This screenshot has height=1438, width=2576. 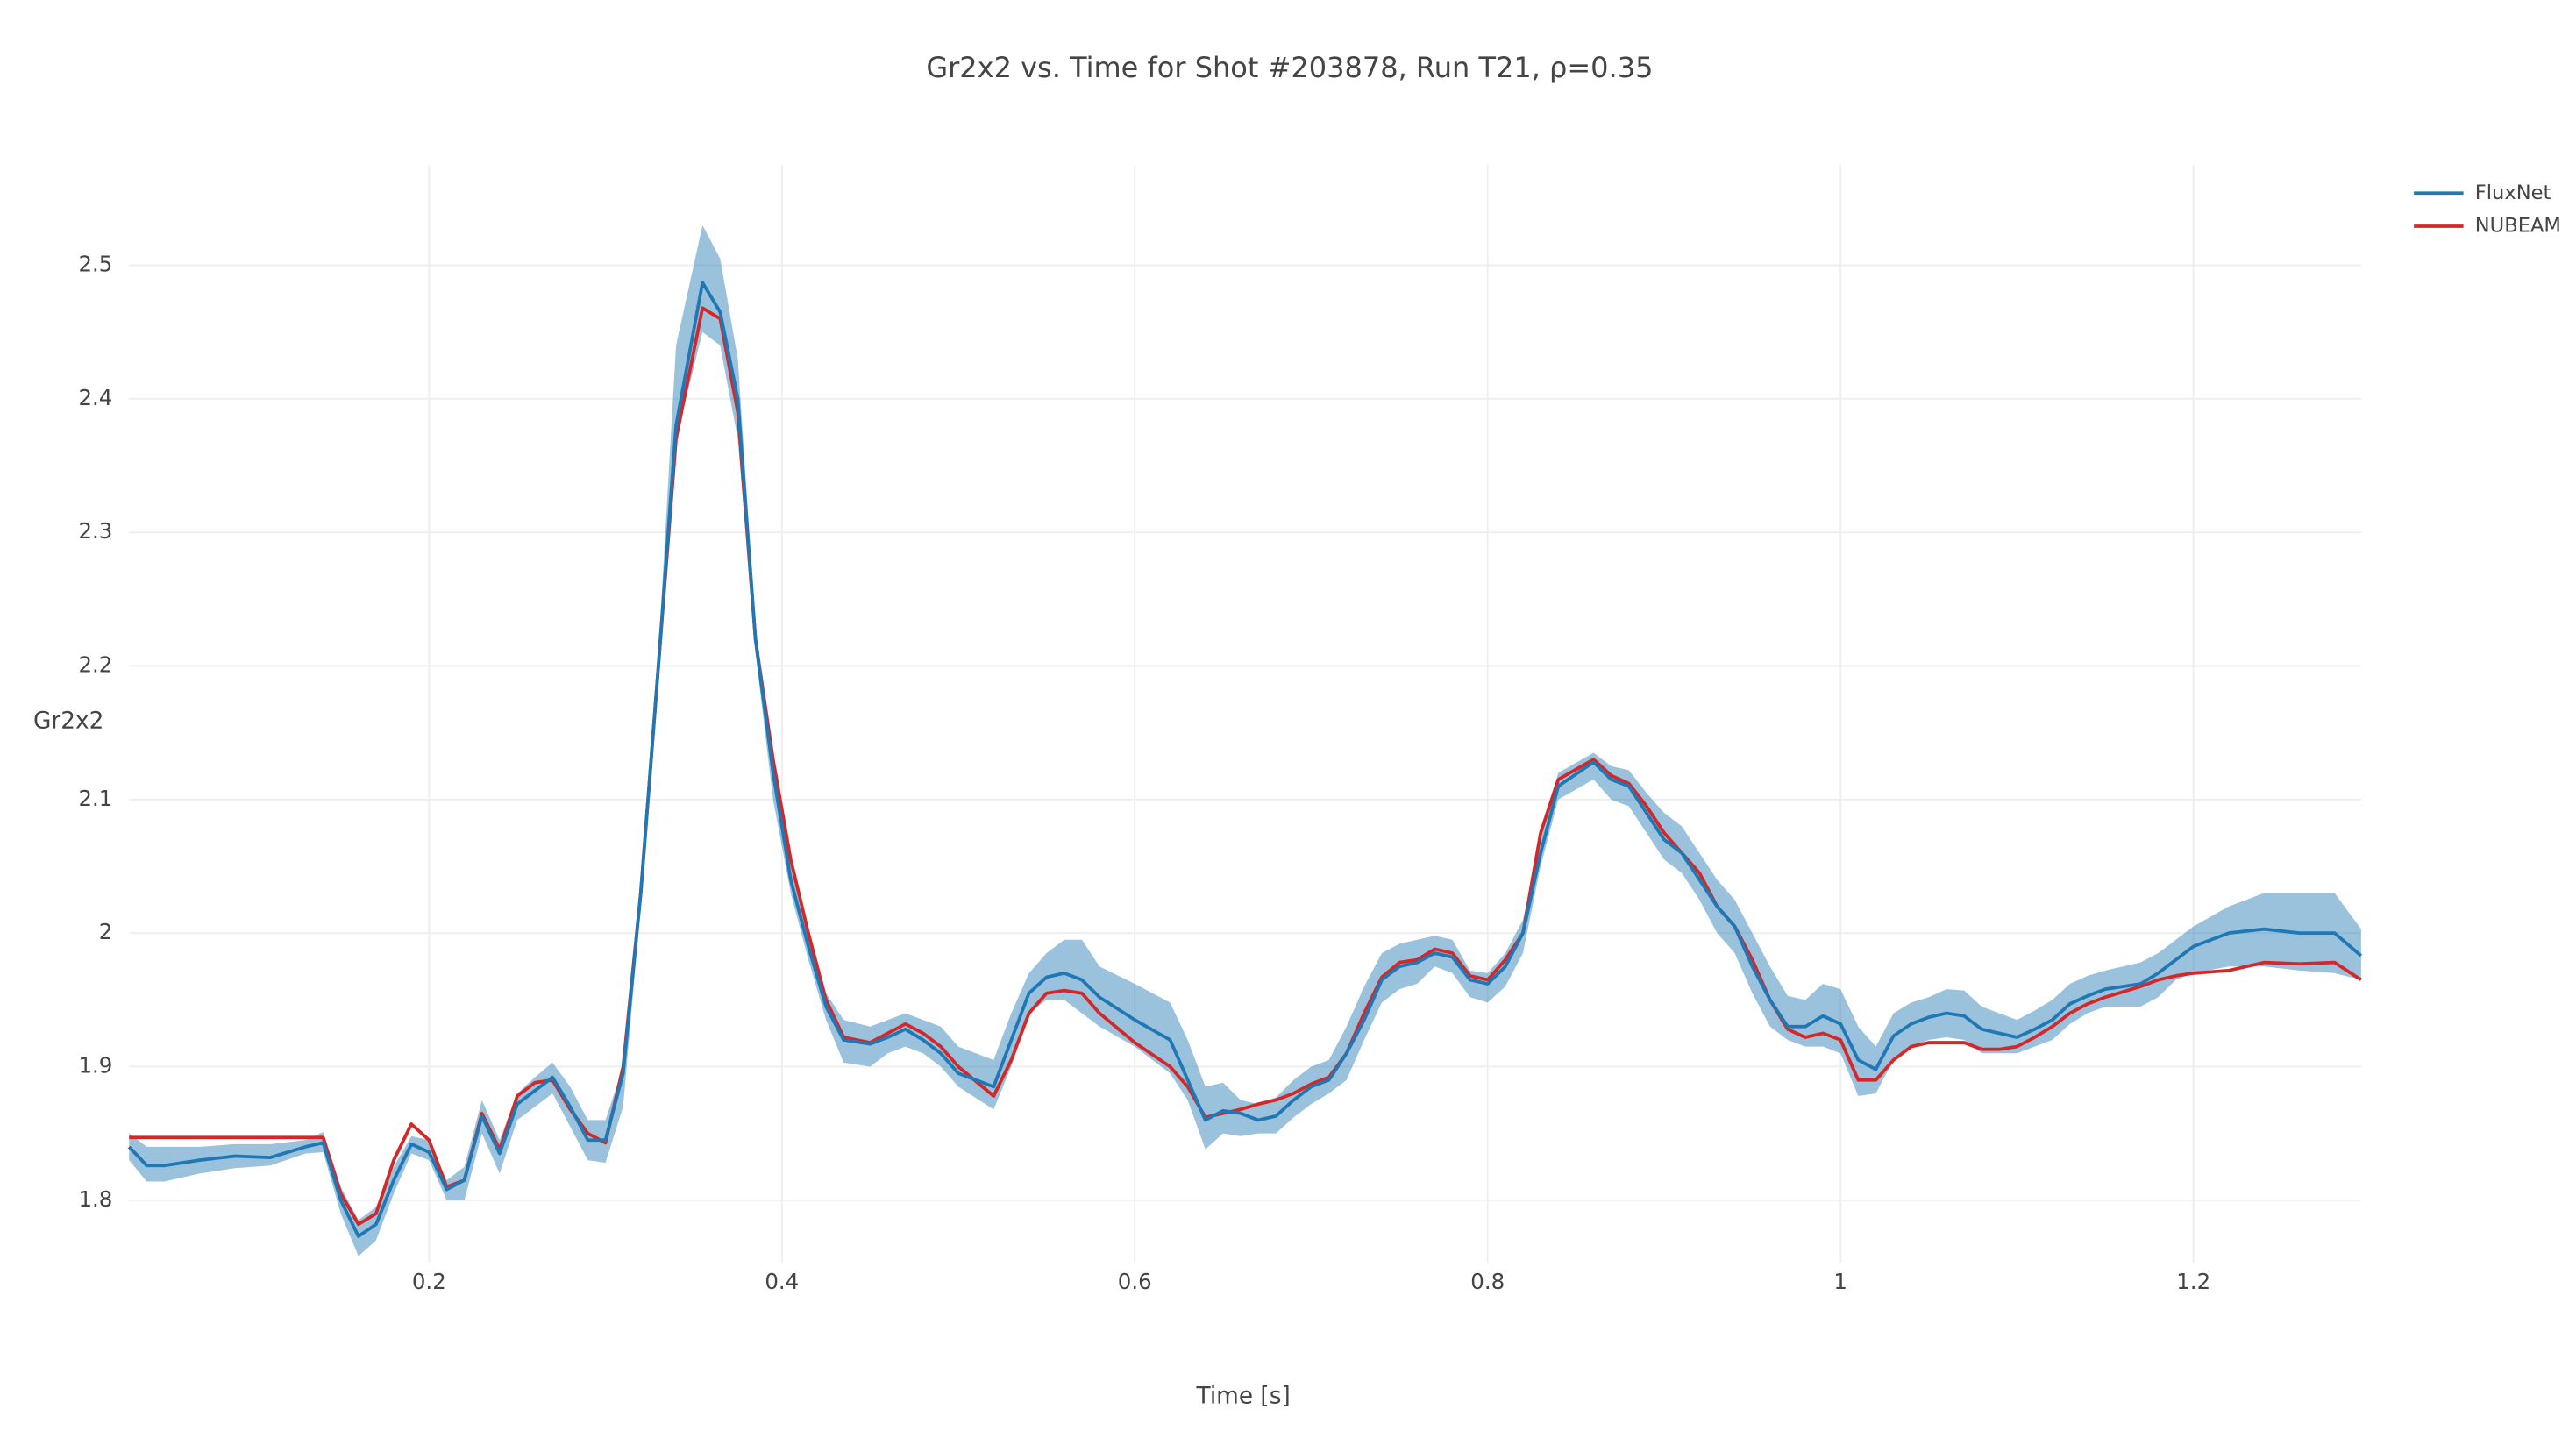 I want to click on x-tick-label: 0.6, so click(x=1135, y=1281).